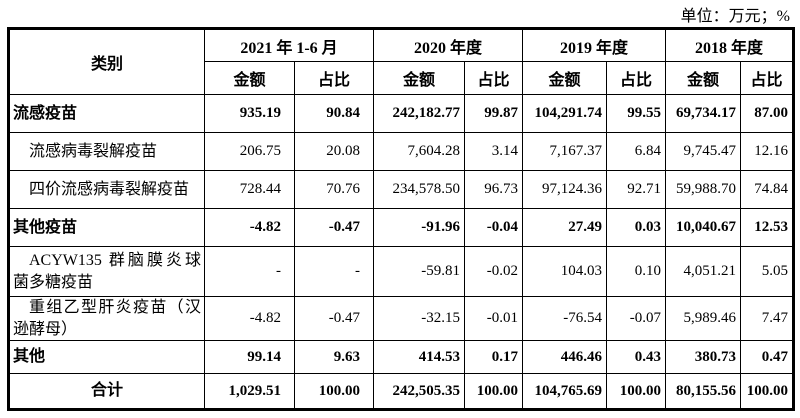 The width and height of the screenshot is (800, 418). I want to click on value-cell: 0.03, so click(636, 227).